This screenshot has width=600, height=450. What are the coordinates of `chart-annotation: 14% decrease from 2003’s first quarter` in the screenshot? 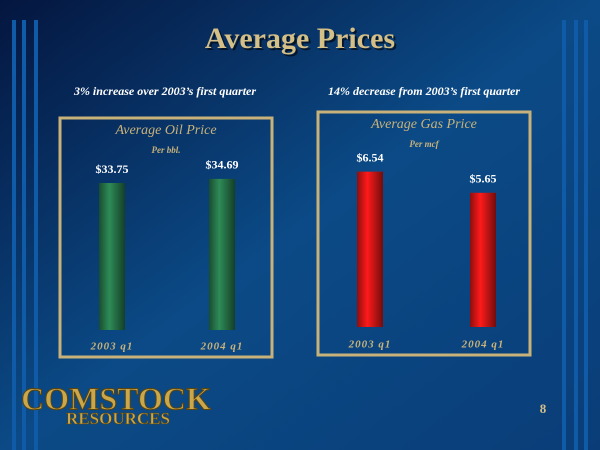 It's located at (424, 91).